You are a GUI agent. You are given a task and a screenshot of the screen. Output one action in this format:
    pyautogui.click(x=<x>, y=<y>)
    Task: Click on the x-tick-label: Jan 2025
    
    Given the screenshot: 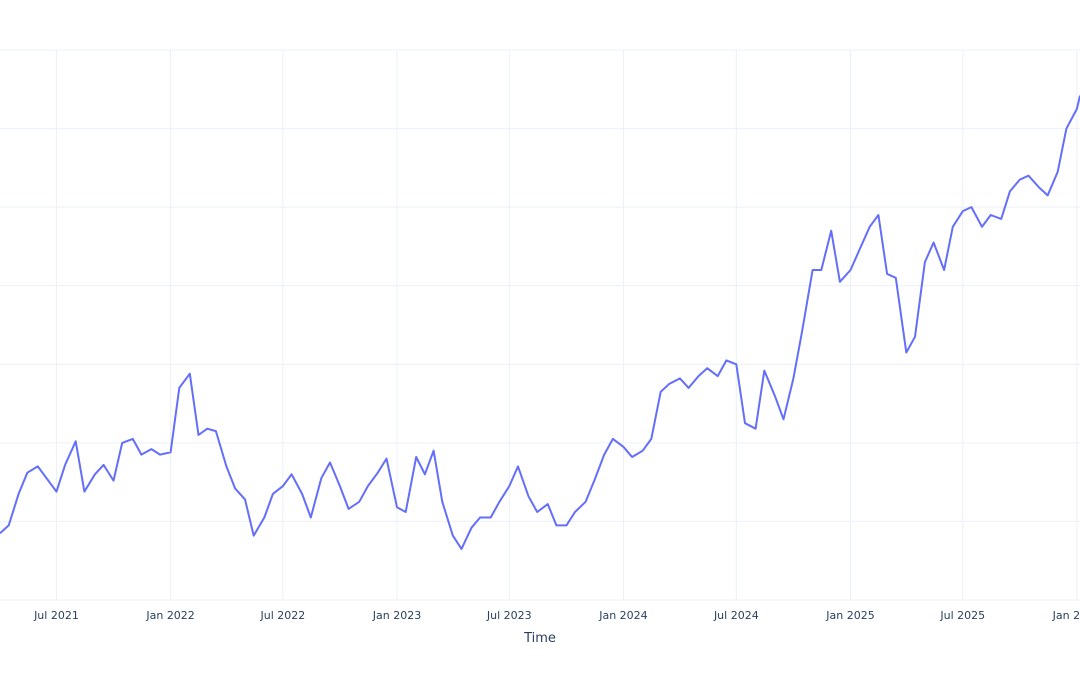 What is the action you would take?
    pyautogui.click(x=849, y=615)
    